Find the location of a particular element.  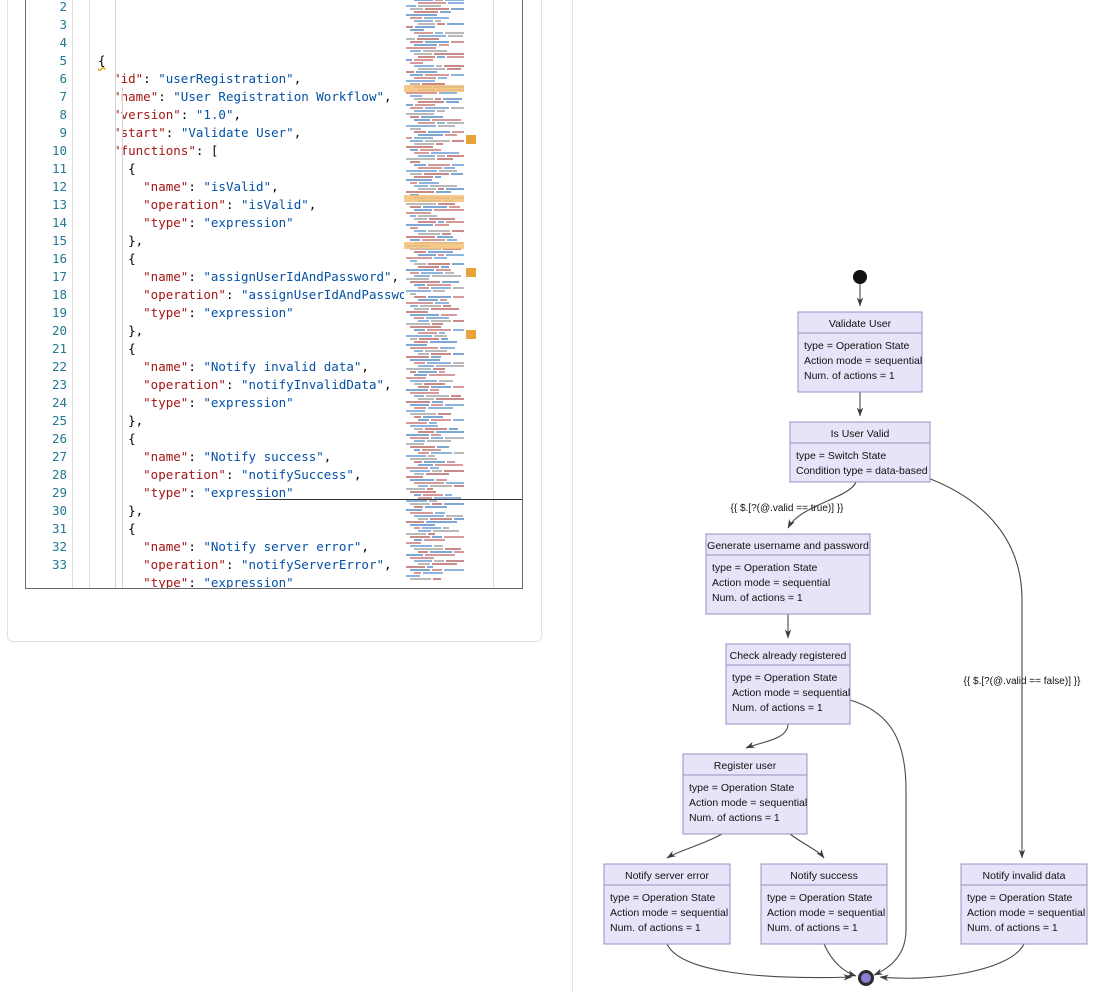

code-line: "operation": "notifyInvalidData", is located at coordinates (310, 385).